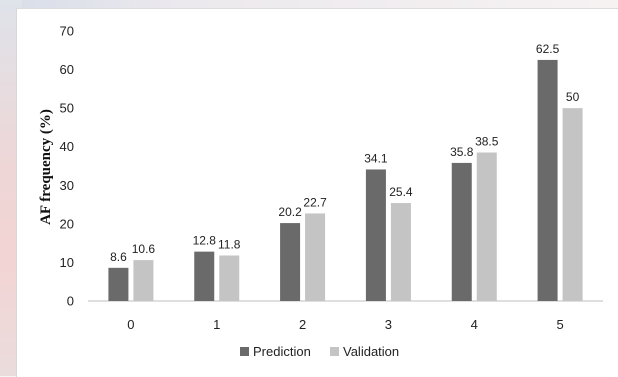 This screenshot has width=618, height=377. Describe the element at coordinates (205, 241) in the screenshot. I see `data-label: 12.8` at that location.